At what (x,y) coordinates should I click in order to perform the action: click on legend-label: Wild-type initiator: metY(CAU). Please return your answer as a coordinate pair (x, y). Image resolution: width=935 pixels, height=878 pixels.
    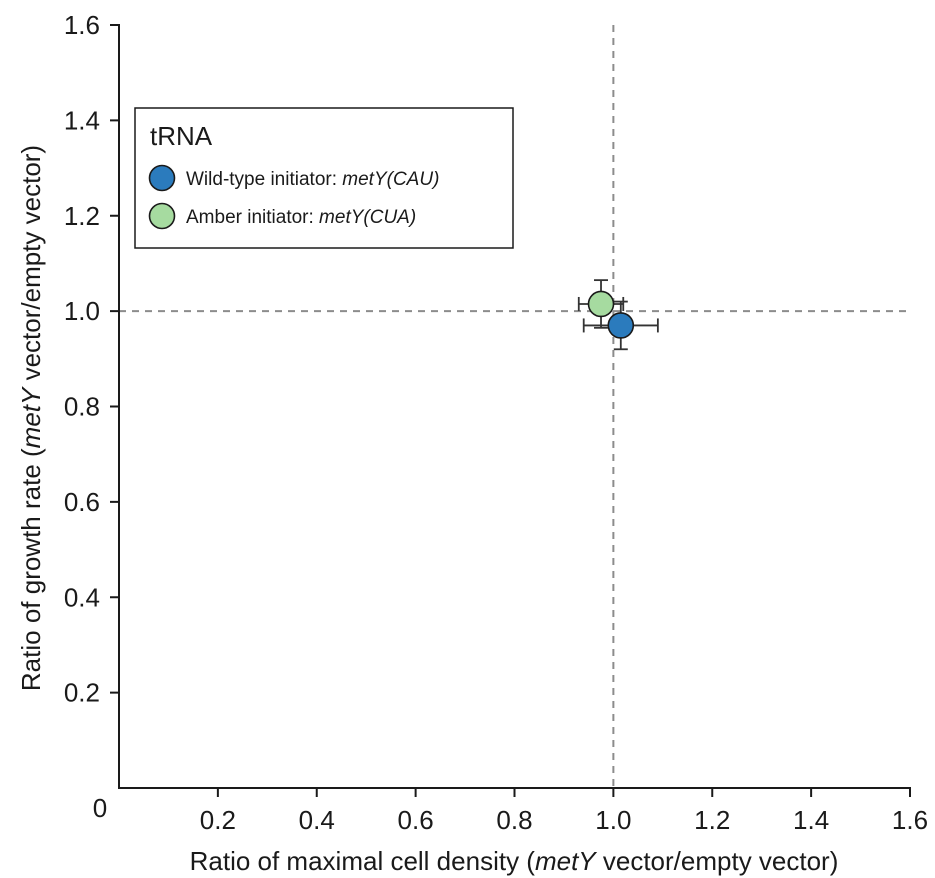
    Looking at the image, I should click on (312, 179).